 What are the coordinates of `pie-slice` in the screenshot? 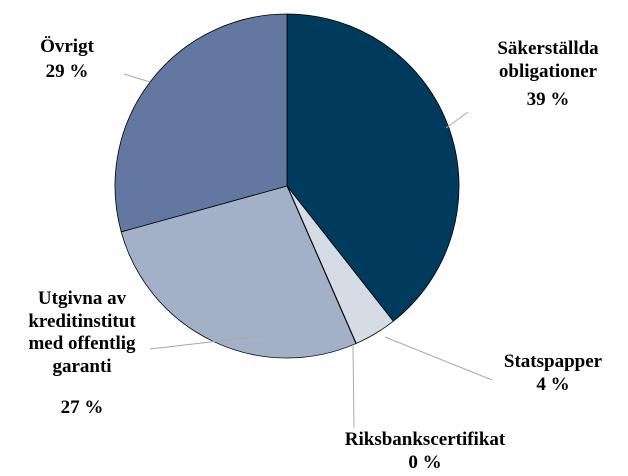 It's located at (201, 123).